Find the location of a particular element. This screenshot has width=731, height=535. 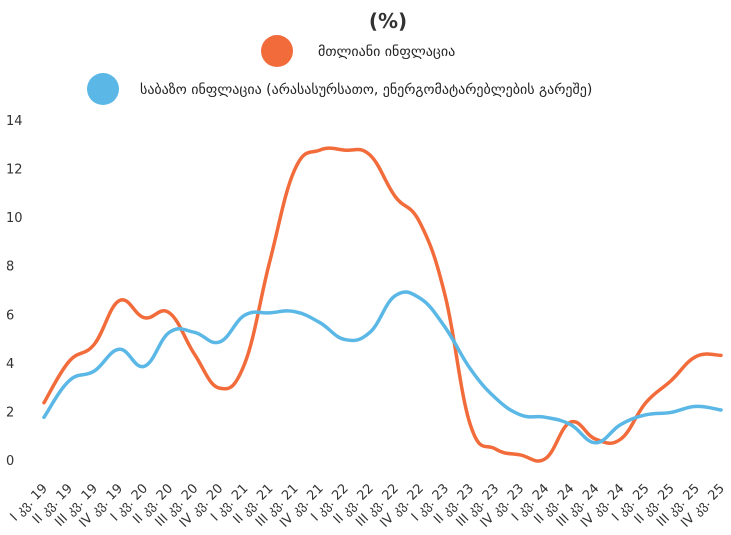

y-tick-label: 4 is located at coordinates (10, 364).